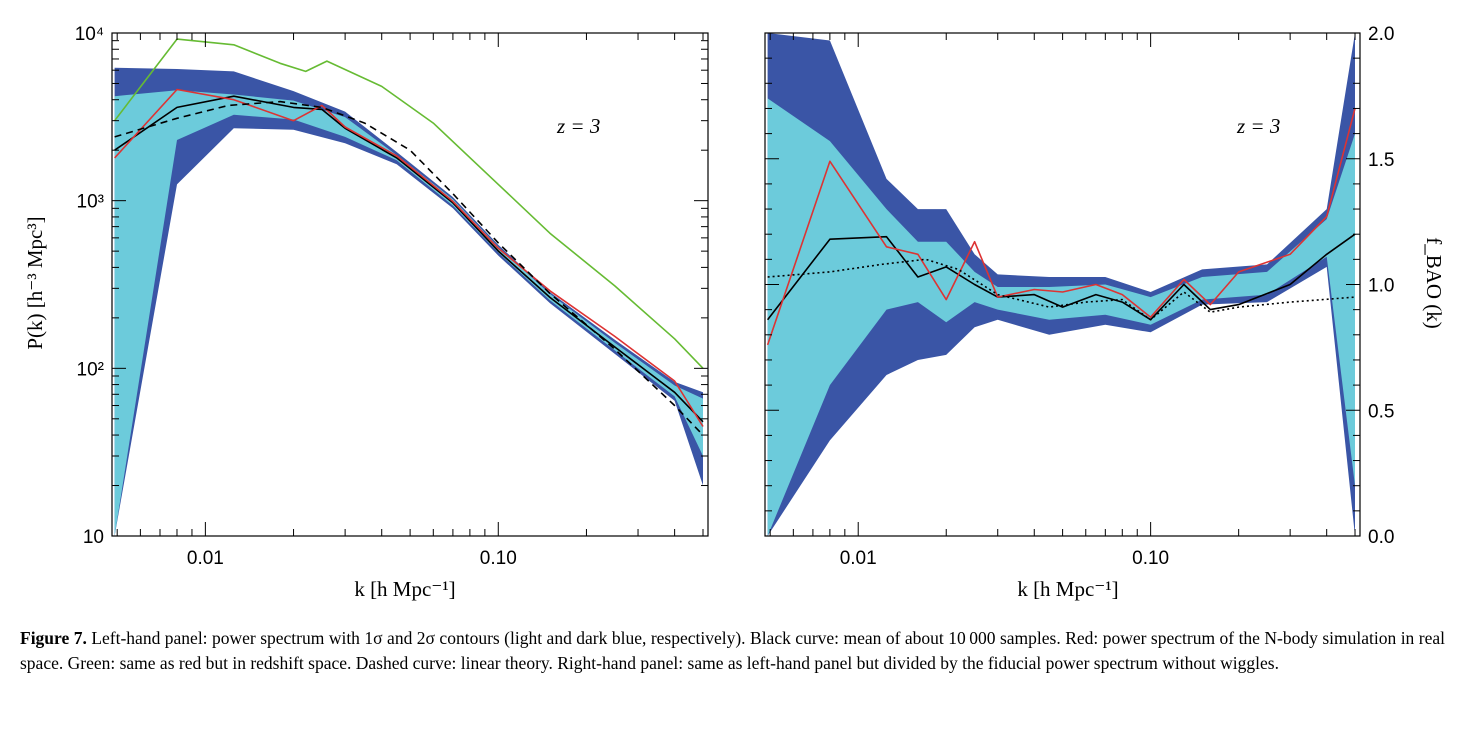 The height and width of the screenshot is (730, 1470). I want to click on left-redshift-annotation: z = 3, so click(578, 126).